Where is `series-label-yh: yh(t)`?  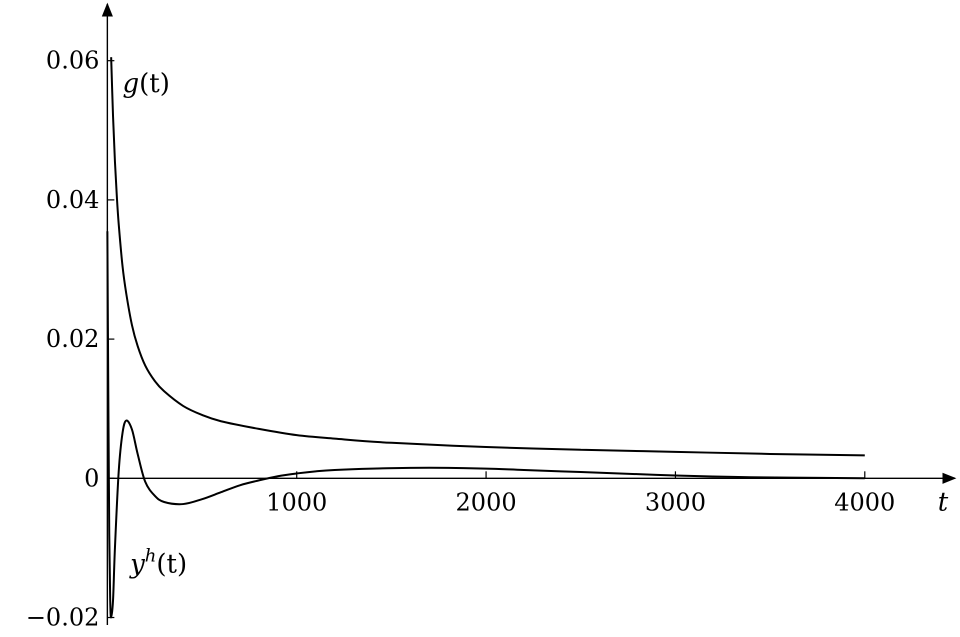 series-label-yh: yh(t) is located at coordinates (158, 562).